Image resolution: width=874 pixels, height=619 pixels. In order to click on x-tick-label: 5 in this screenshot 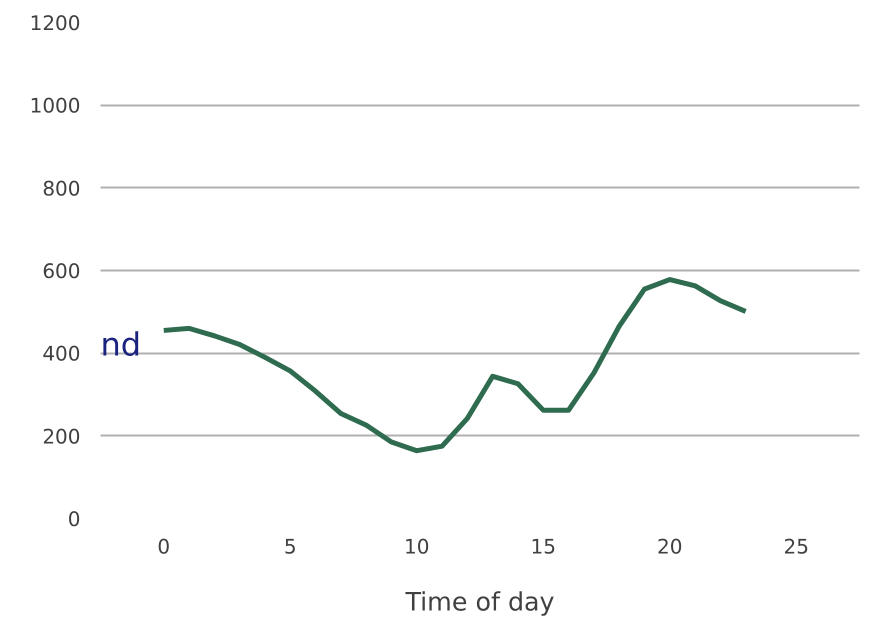, I will do `click(290, 546)`.